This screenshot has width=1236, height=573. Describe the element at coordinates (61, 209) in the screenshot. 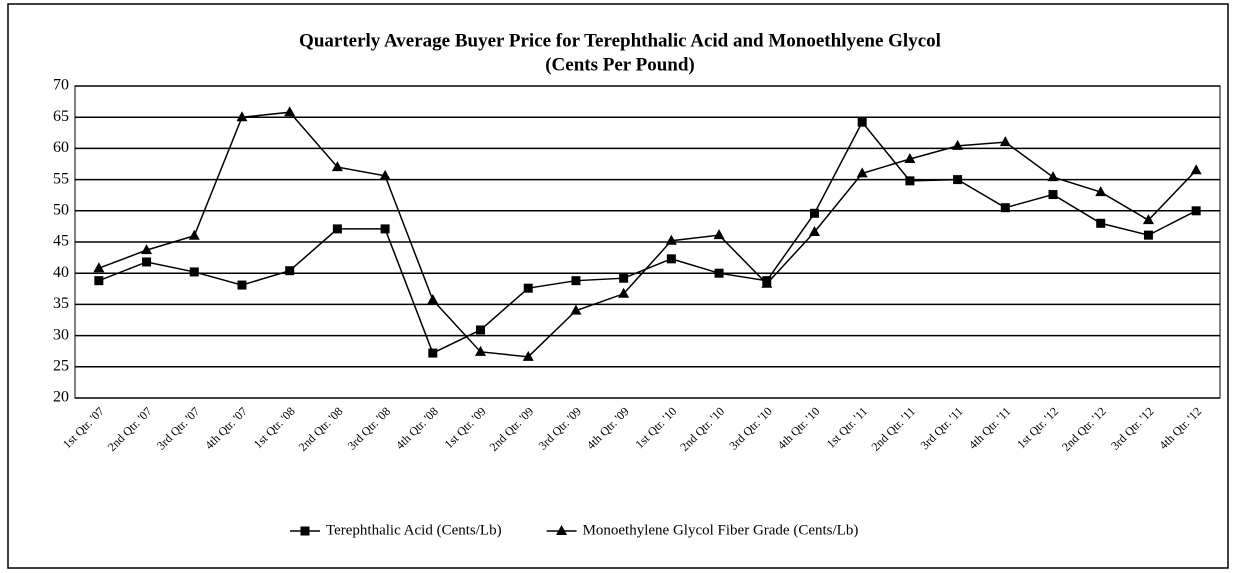

I see `y-tick-label: 50` at that location.